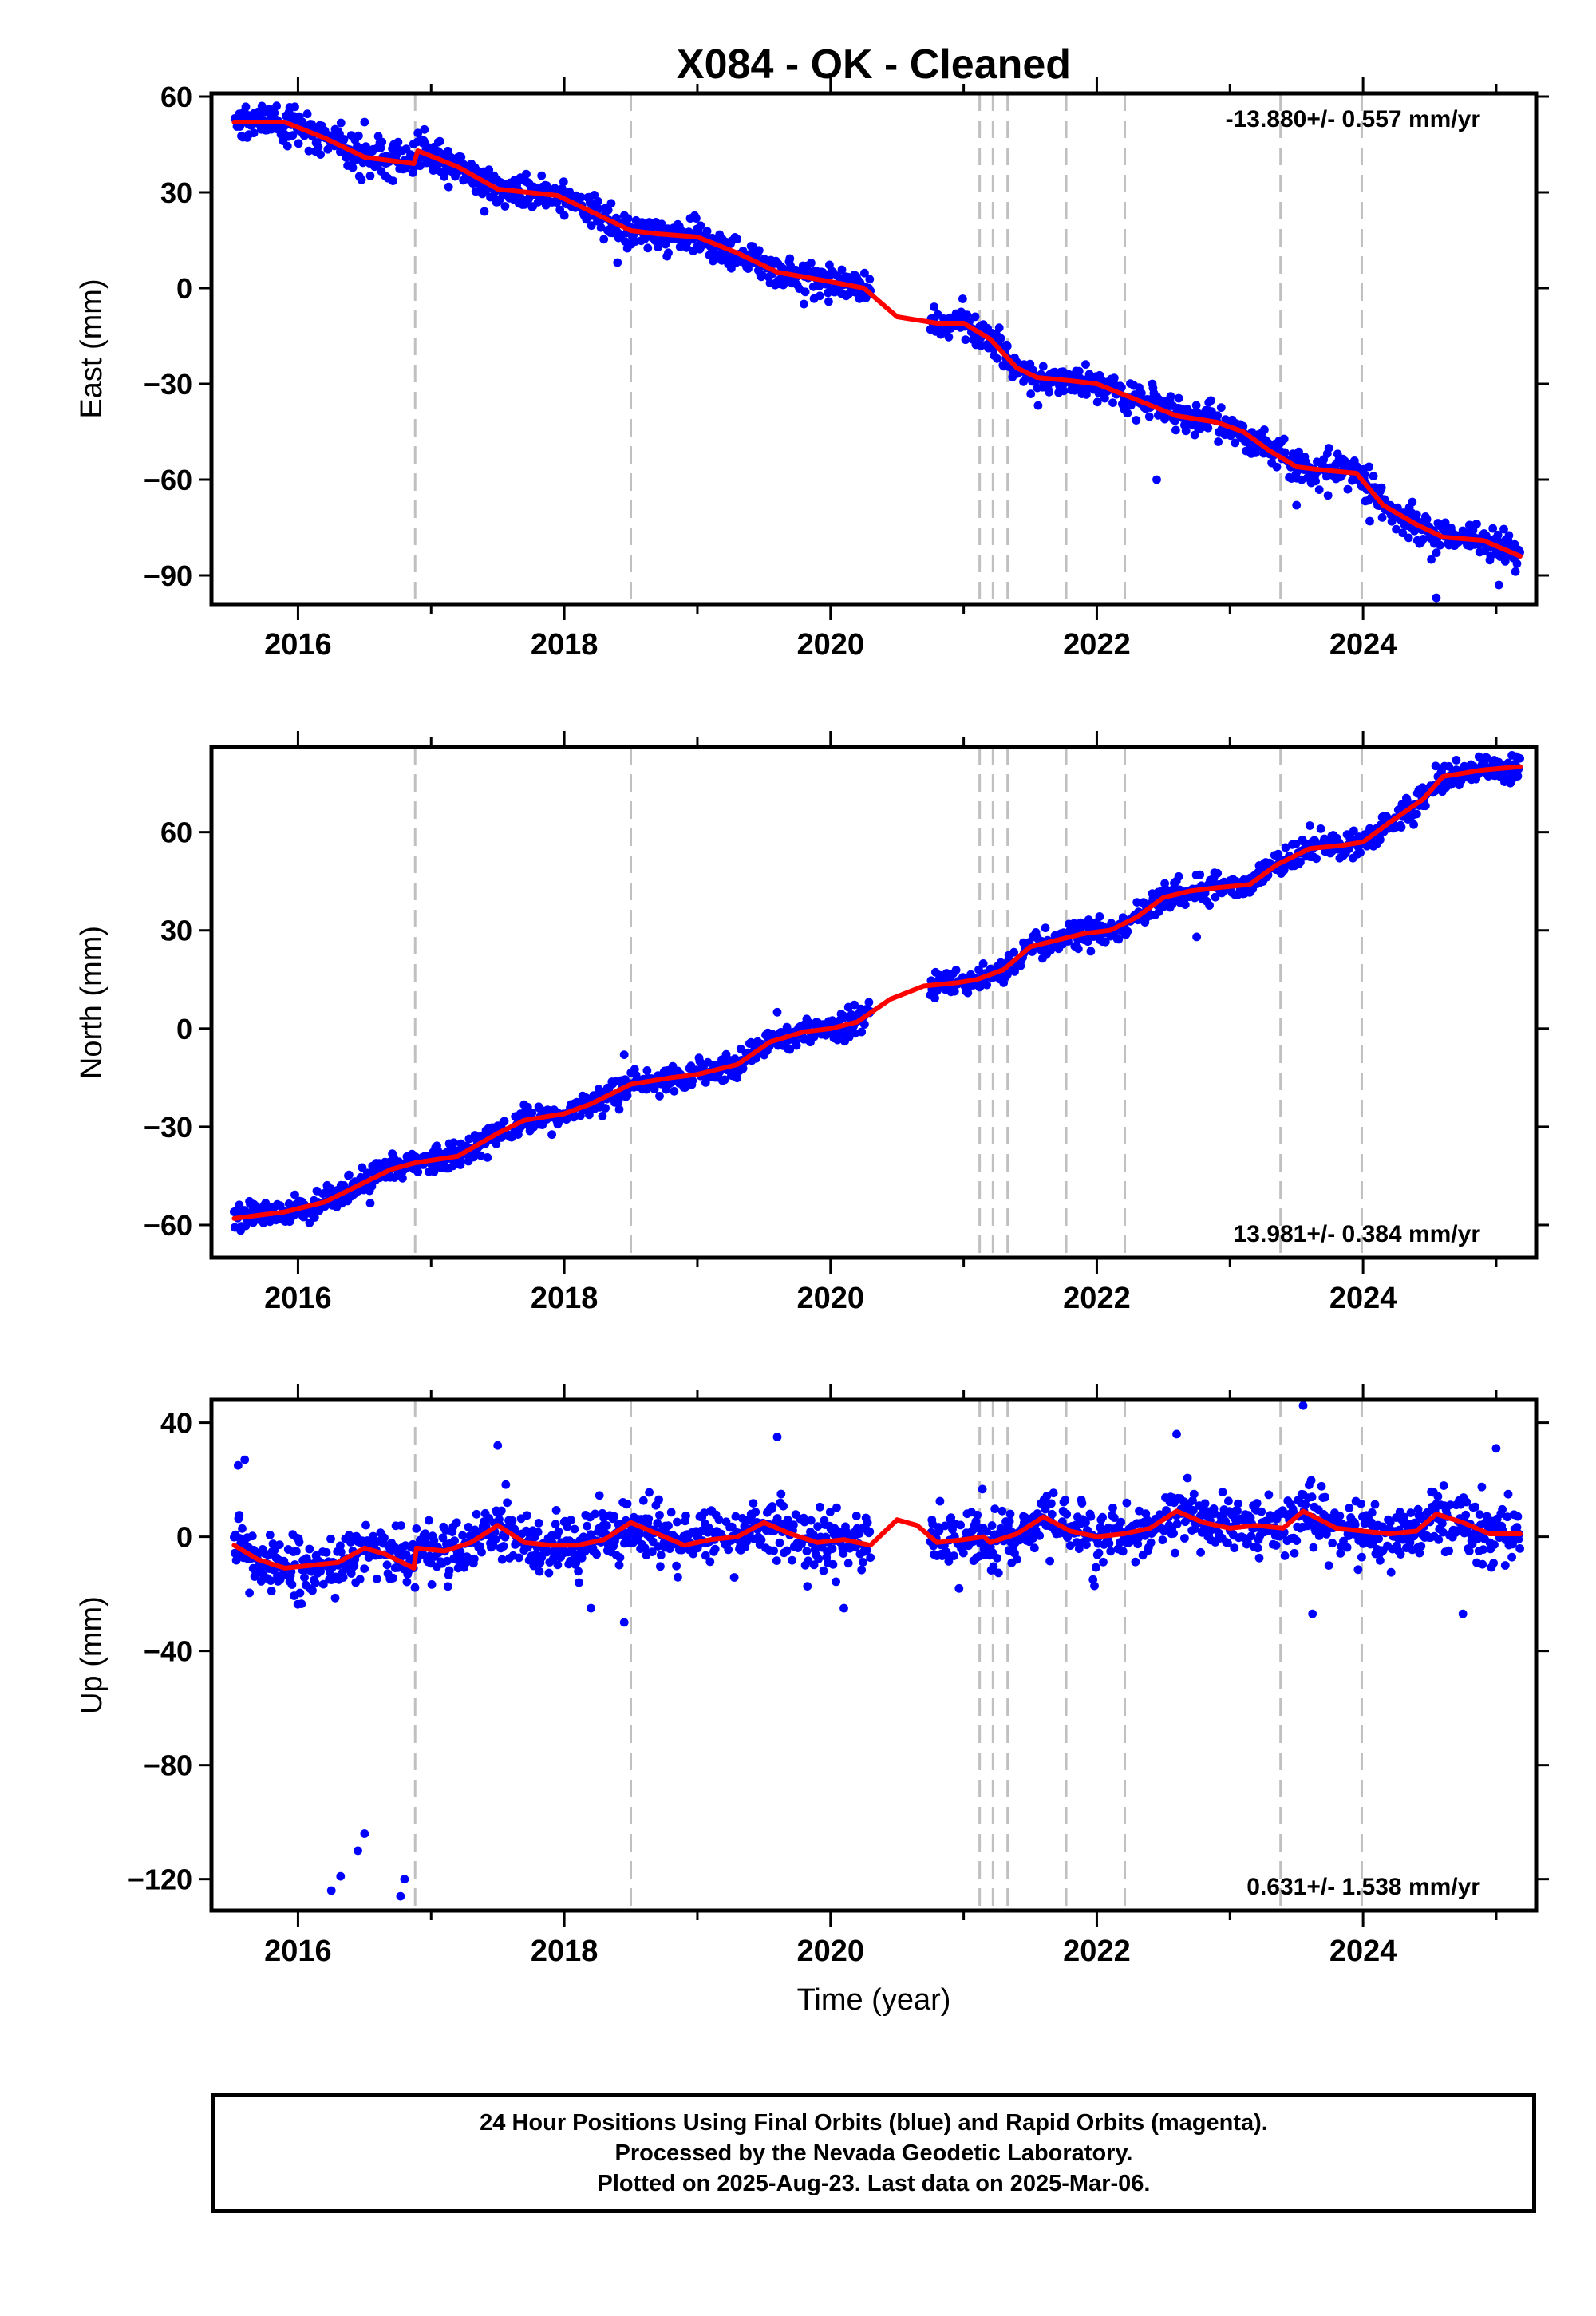 This screenshot has height=2316, width=1596. What do you see at coordinates (168, 575) in the screenshot?
I see `east-y-tick-label: −90` at bounding box center [168, 575].